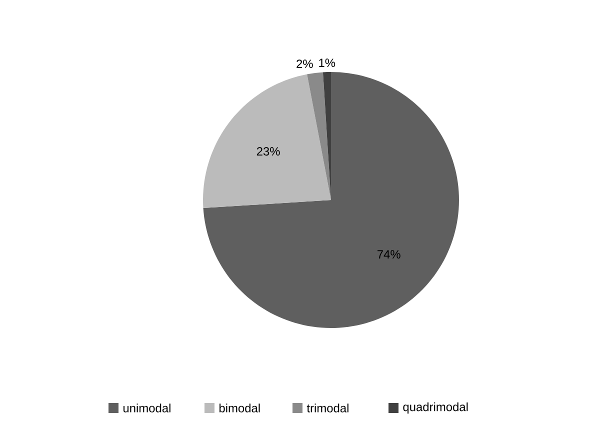 This screenshot has width=597, height=427. I want to click on data-label: 74%, so click(389, 254).